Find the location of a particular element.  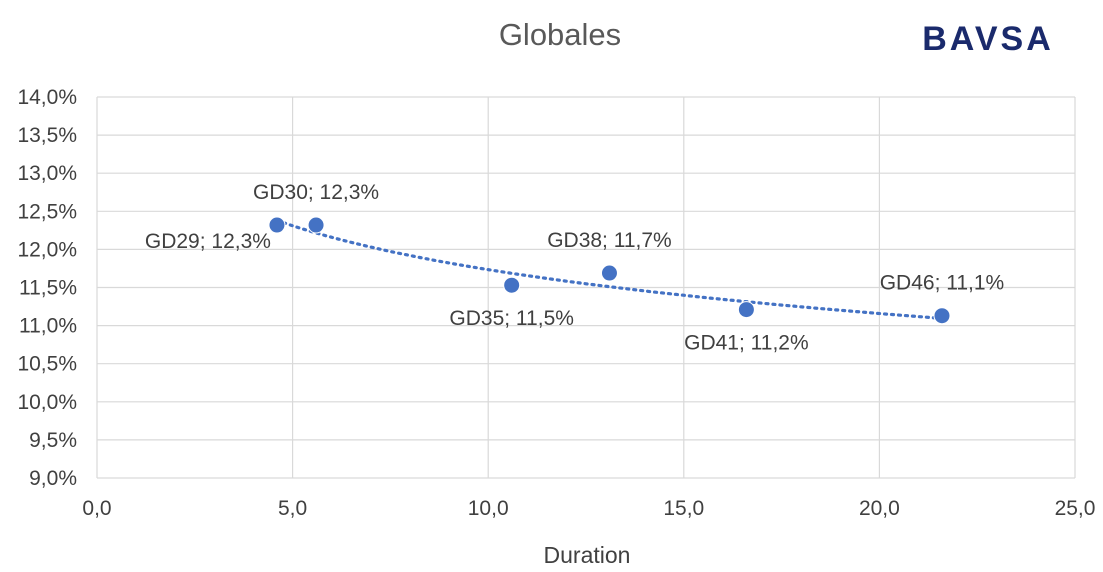

chart-title: Globales is located at coordinates (560, 34).